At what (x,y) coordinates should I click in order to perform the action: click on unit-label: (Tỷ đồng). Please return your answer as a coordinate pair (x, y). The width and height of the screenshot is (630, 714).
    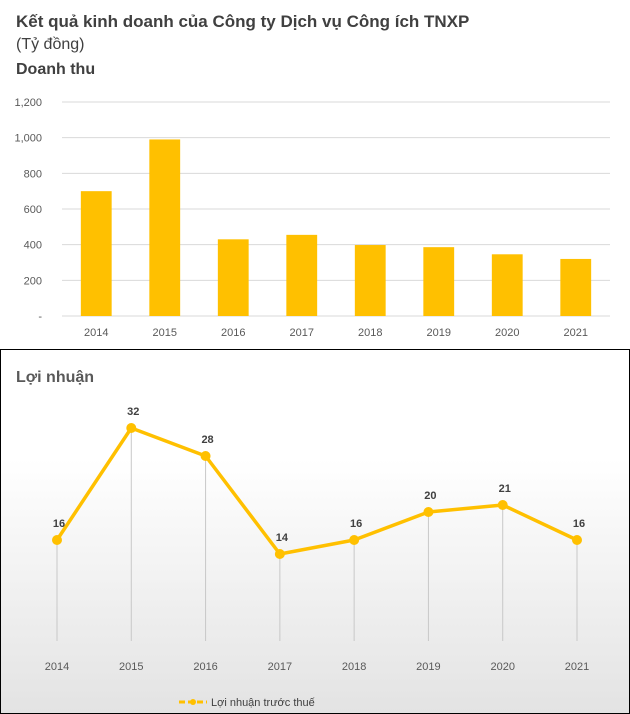
    Looking at the image, I should click on (50, 44).